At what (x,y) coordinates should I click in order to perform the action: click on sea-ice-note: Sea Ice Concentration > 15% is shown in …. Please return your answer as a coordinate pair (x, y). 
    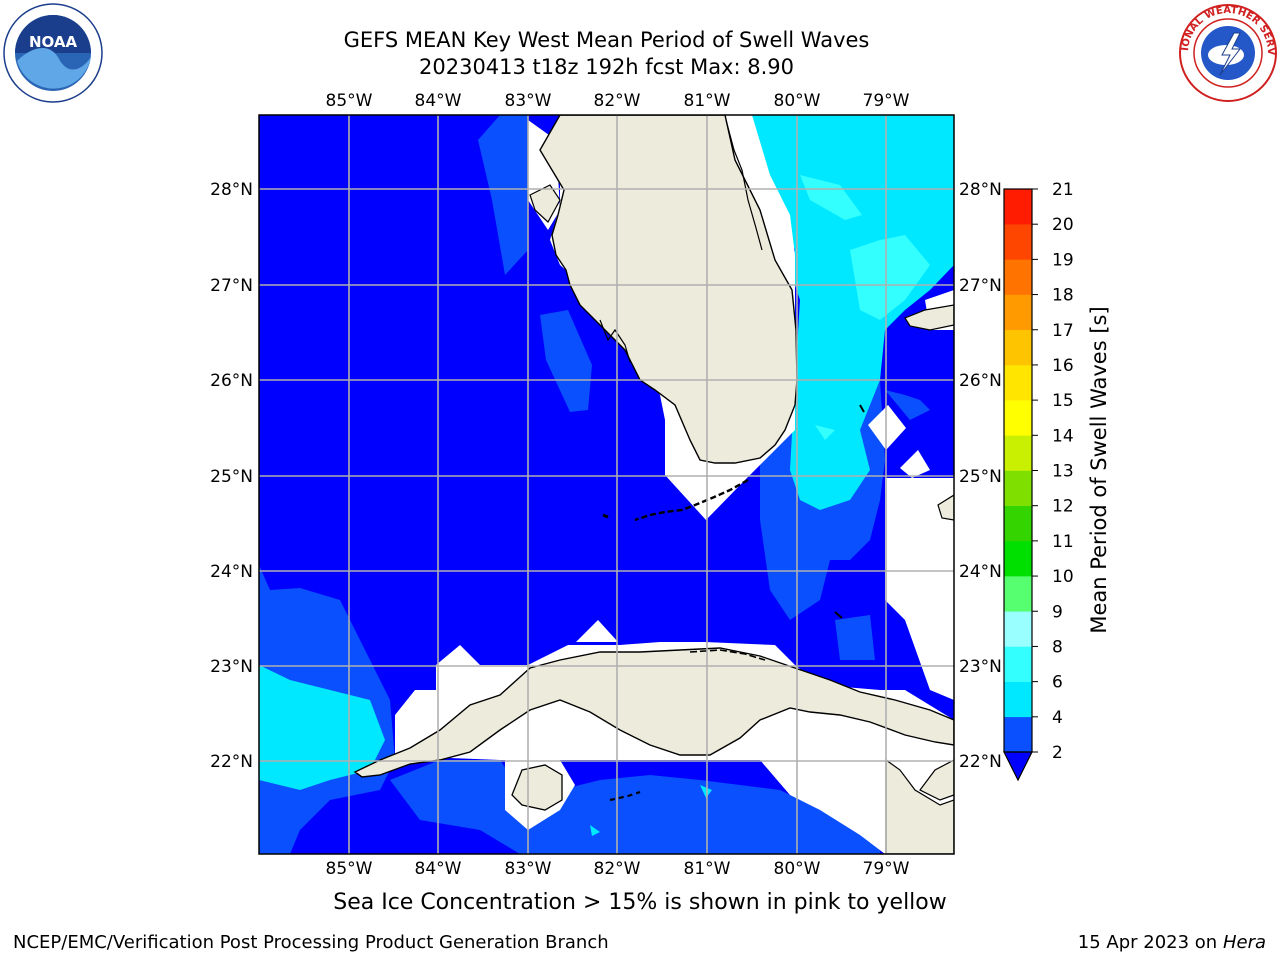
    Looking at the image, I should click on (640, 902).